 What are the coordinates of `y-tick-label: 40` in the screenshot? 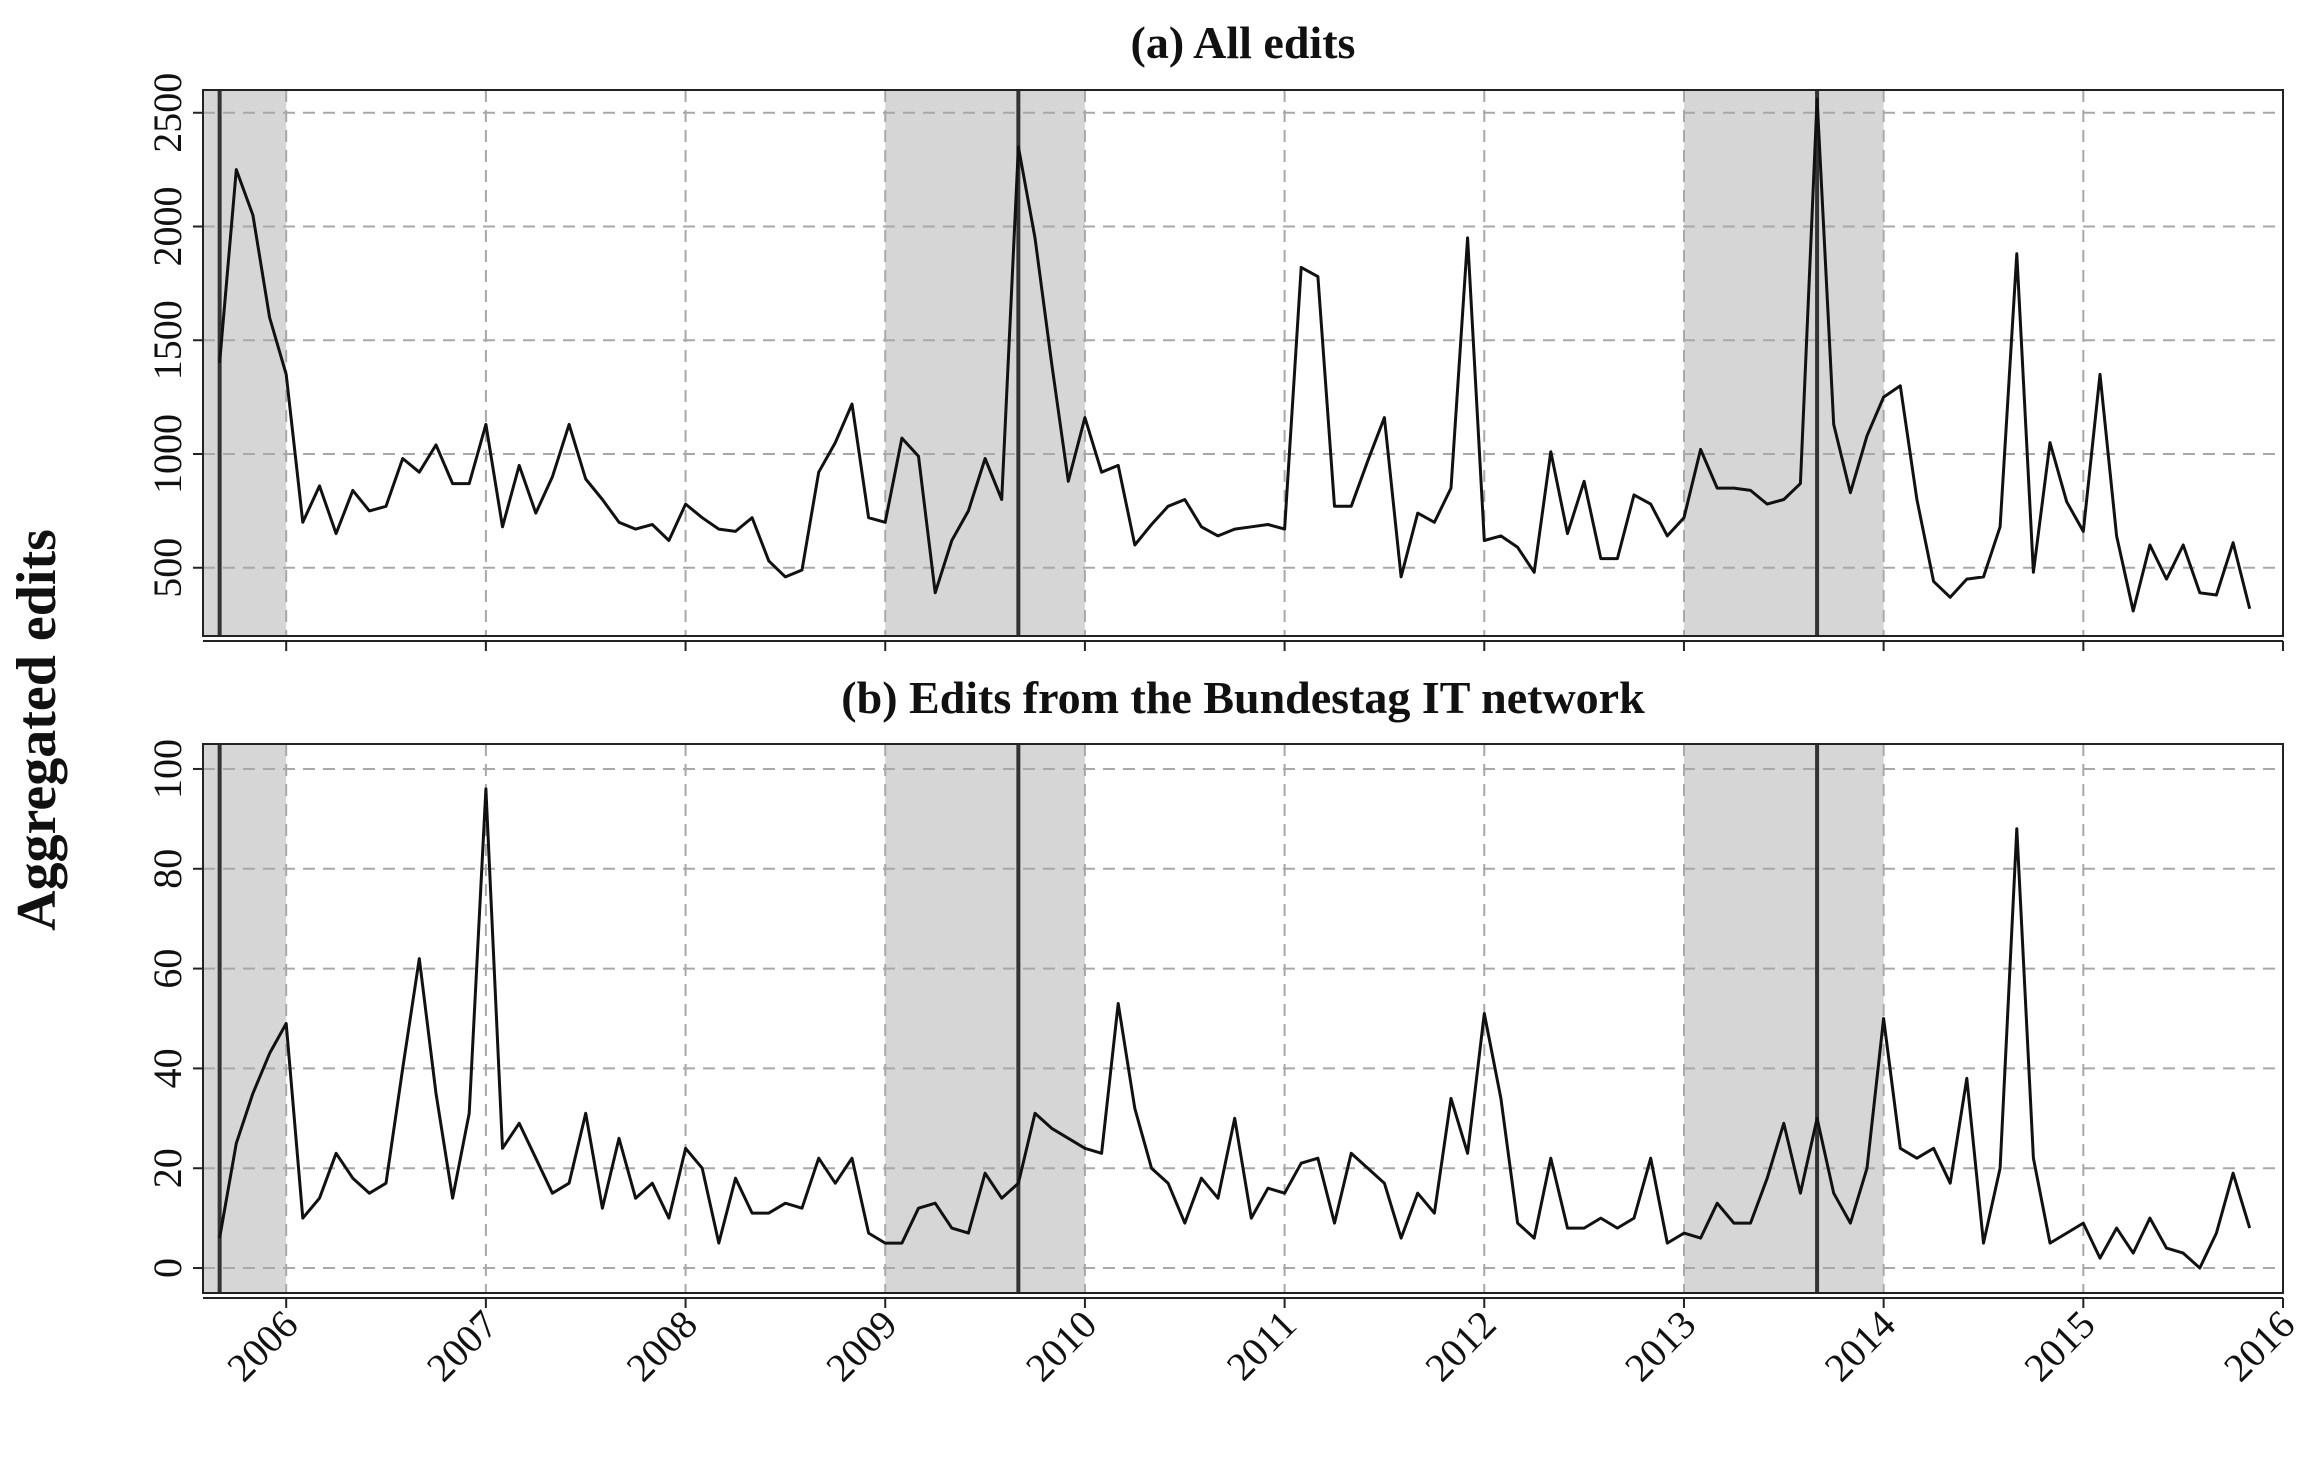 It's located at (167, 1068).